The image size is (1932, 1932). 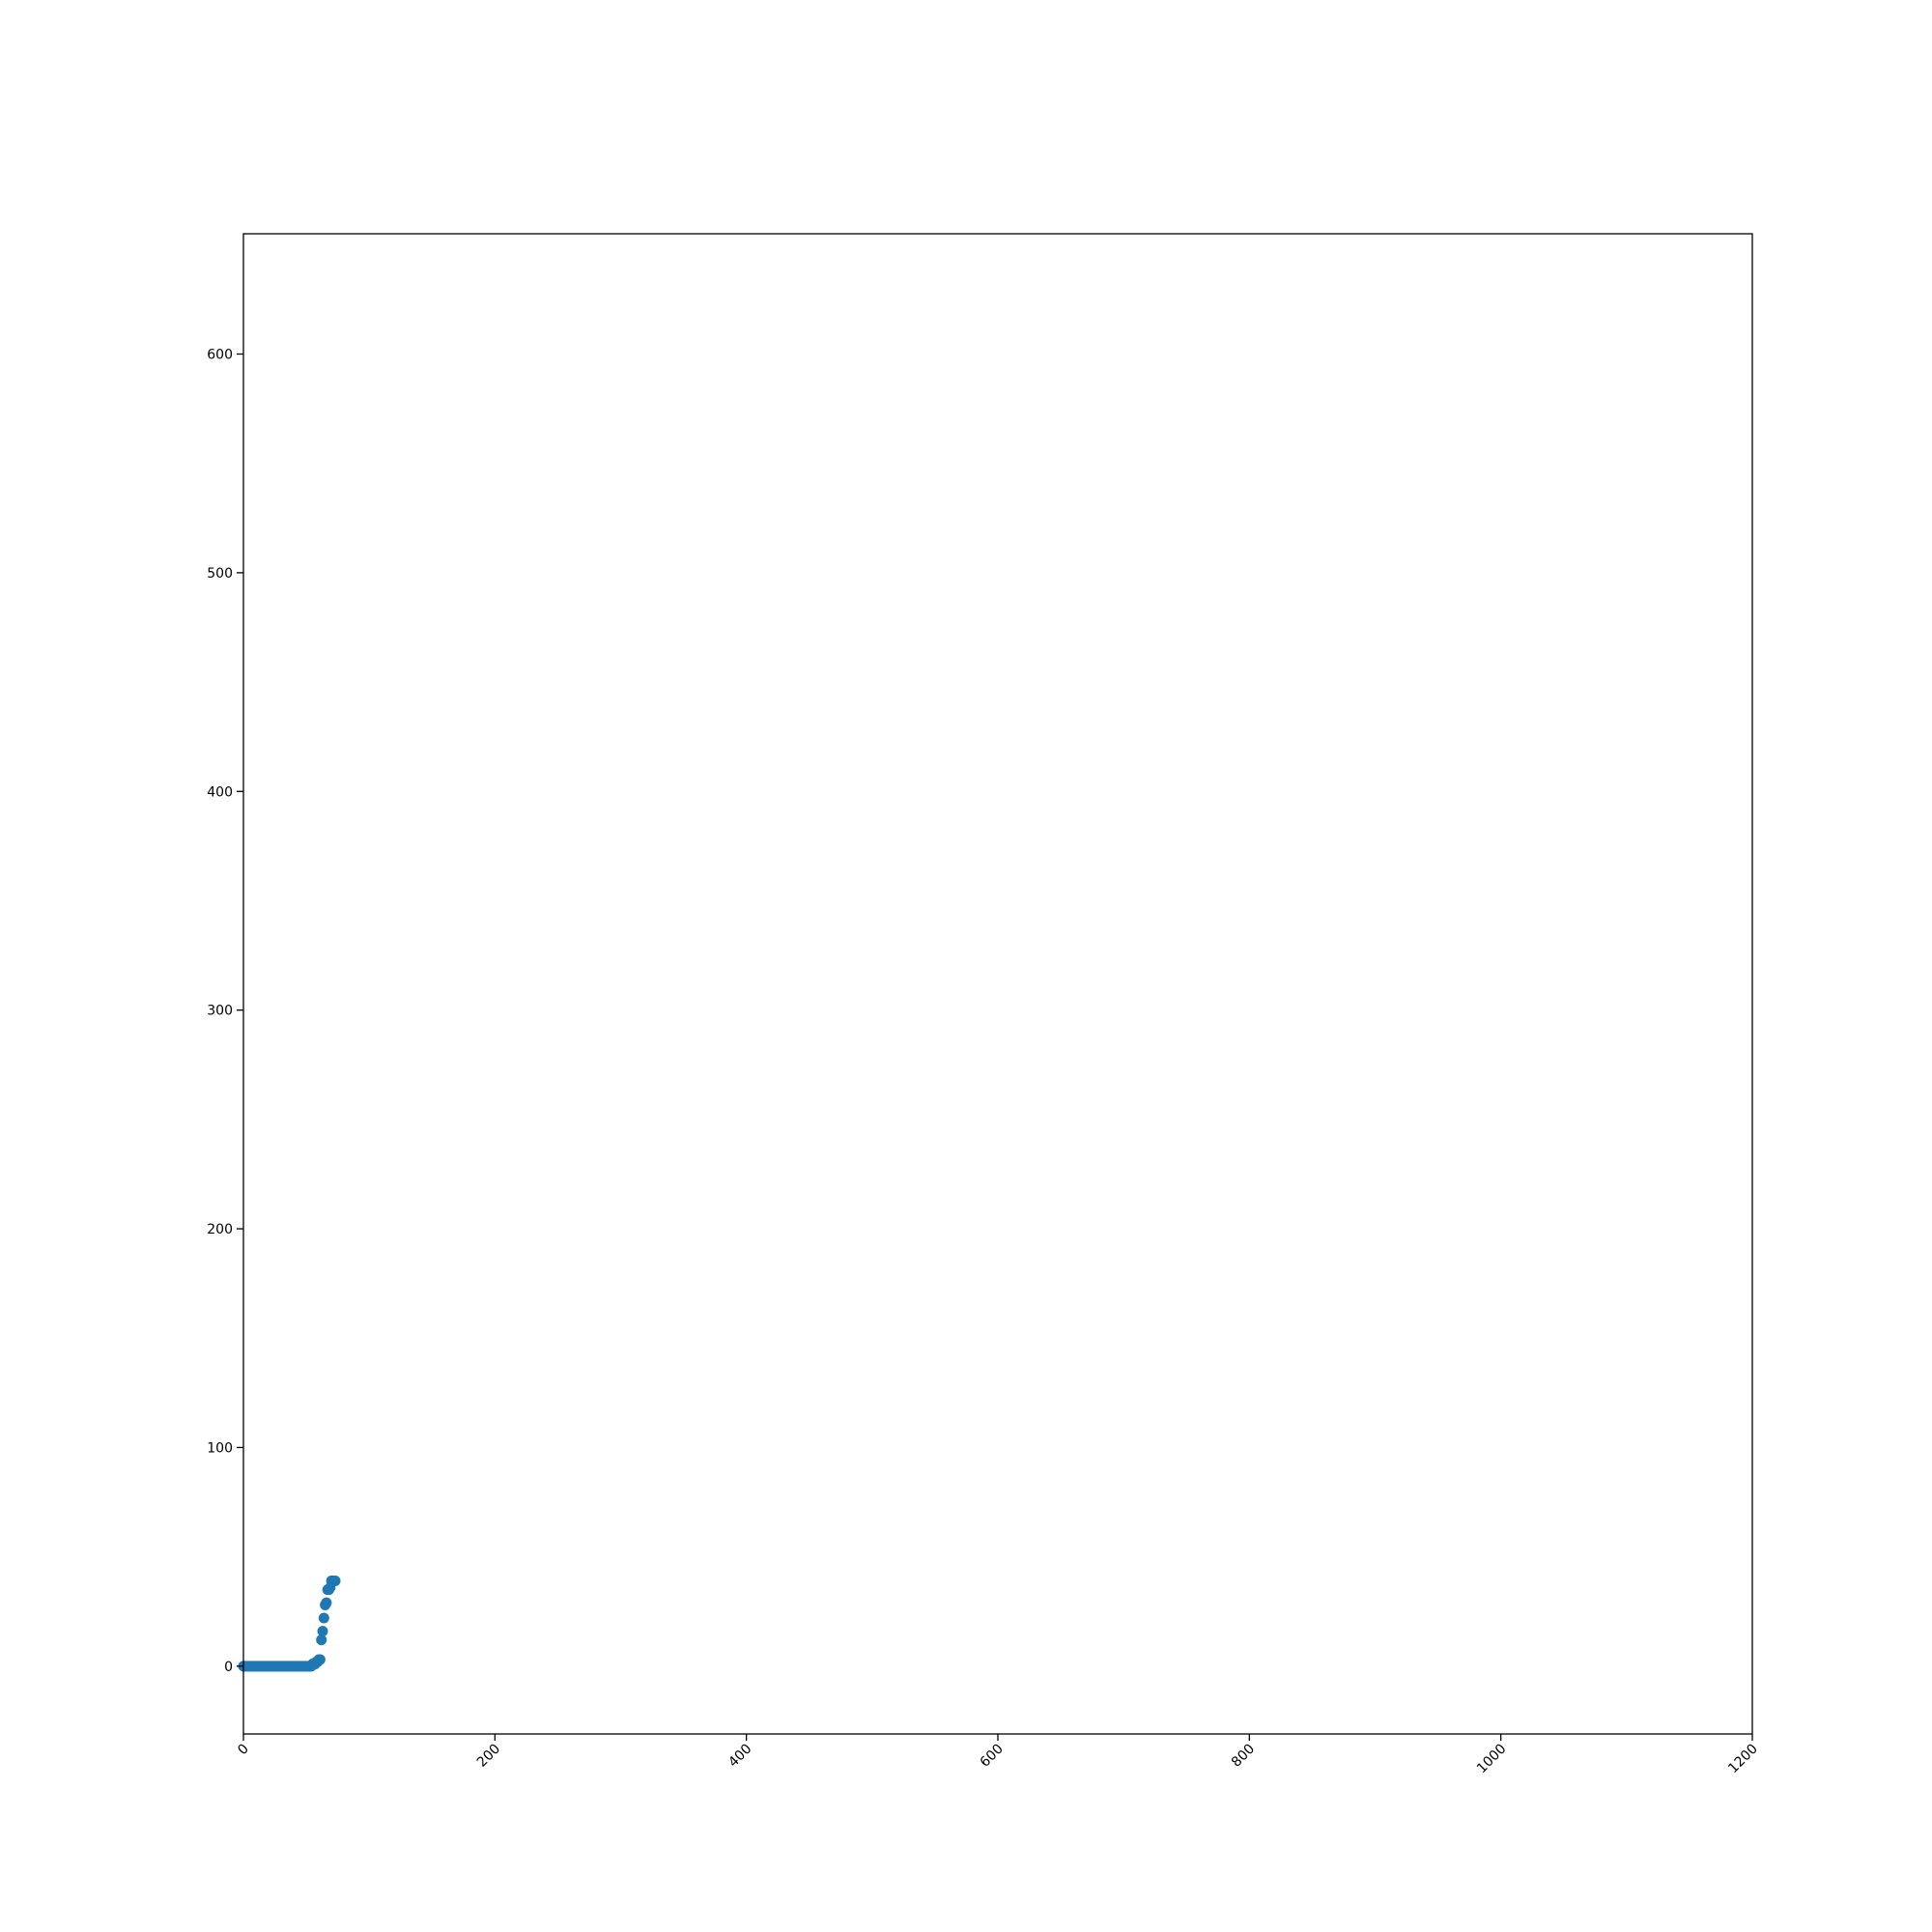 What do you see at coordinates (1743, 1759) in the screenshot?
I see `x-tick-label: 1200` at bounding box center [1743, 1759].